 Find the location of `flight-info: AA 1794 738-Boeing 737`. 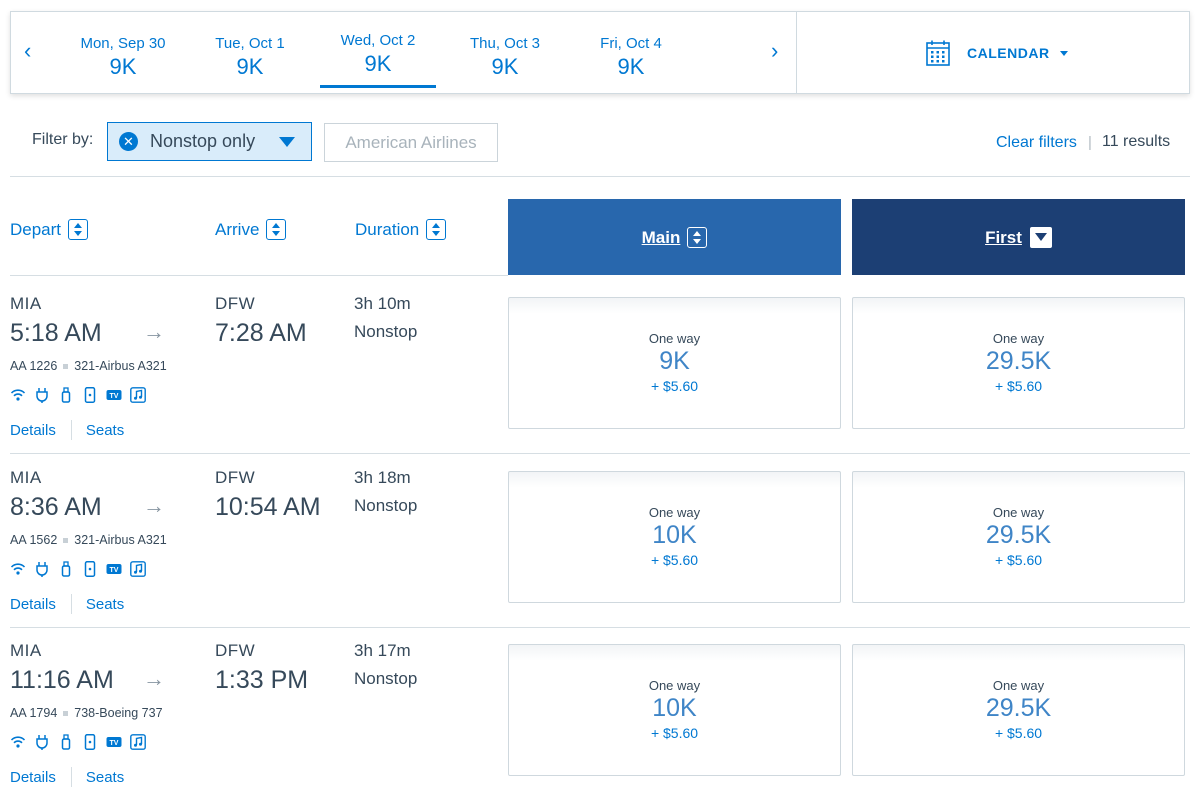

flight-info: AA 1794 738-Boeing 737 is located at coordinates (86, 713).